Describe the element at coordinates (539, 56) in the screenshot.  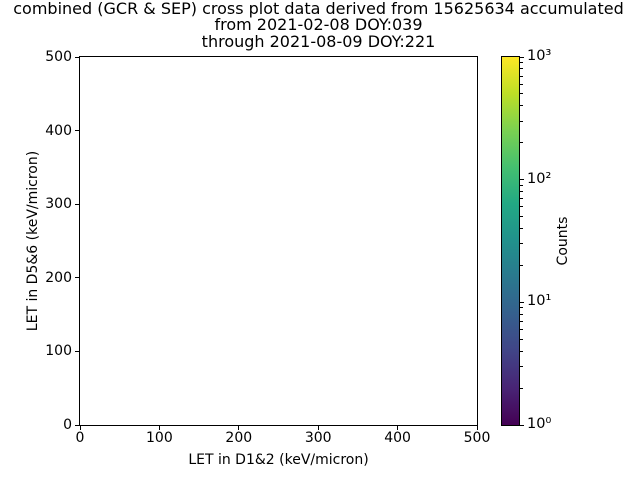
I see `colorbar-tick-label: 10³` at that location.